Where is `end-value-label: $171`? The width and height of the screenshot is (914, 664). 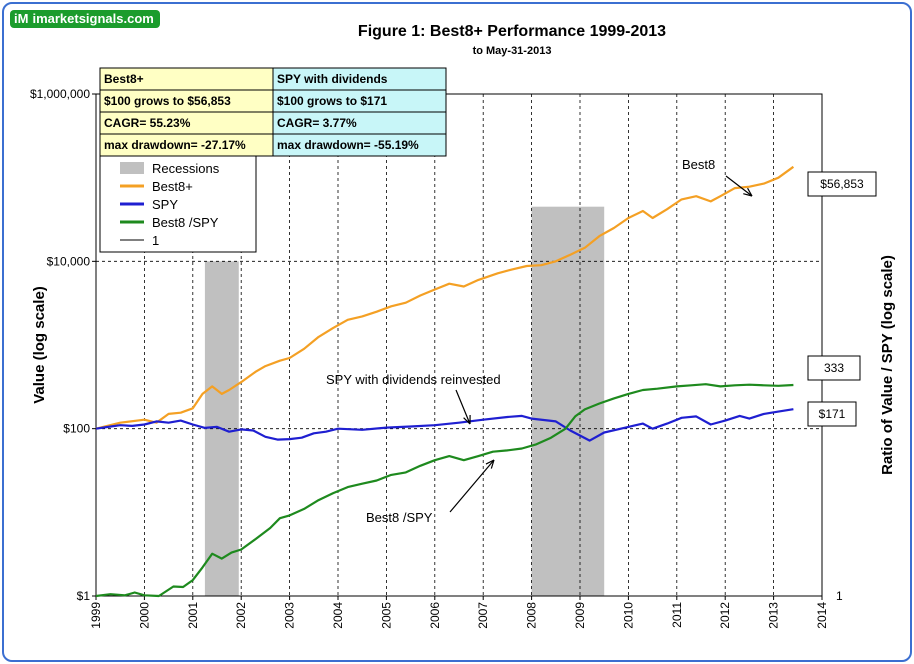 end-value-label: $171 is located at coordinates (832, 414).